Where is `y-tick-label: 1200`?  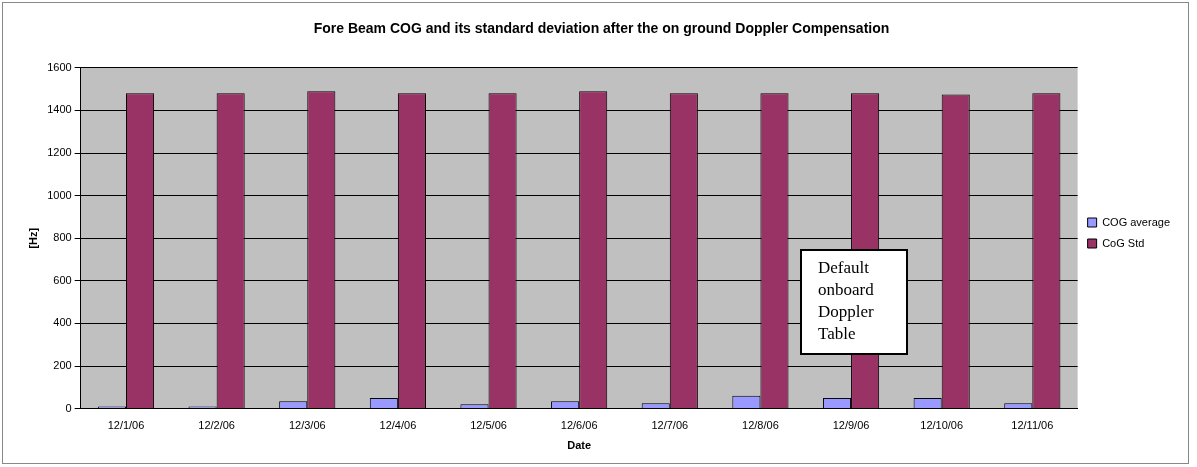
y-tick-label: 1200 is located at coordinates (59, 152).